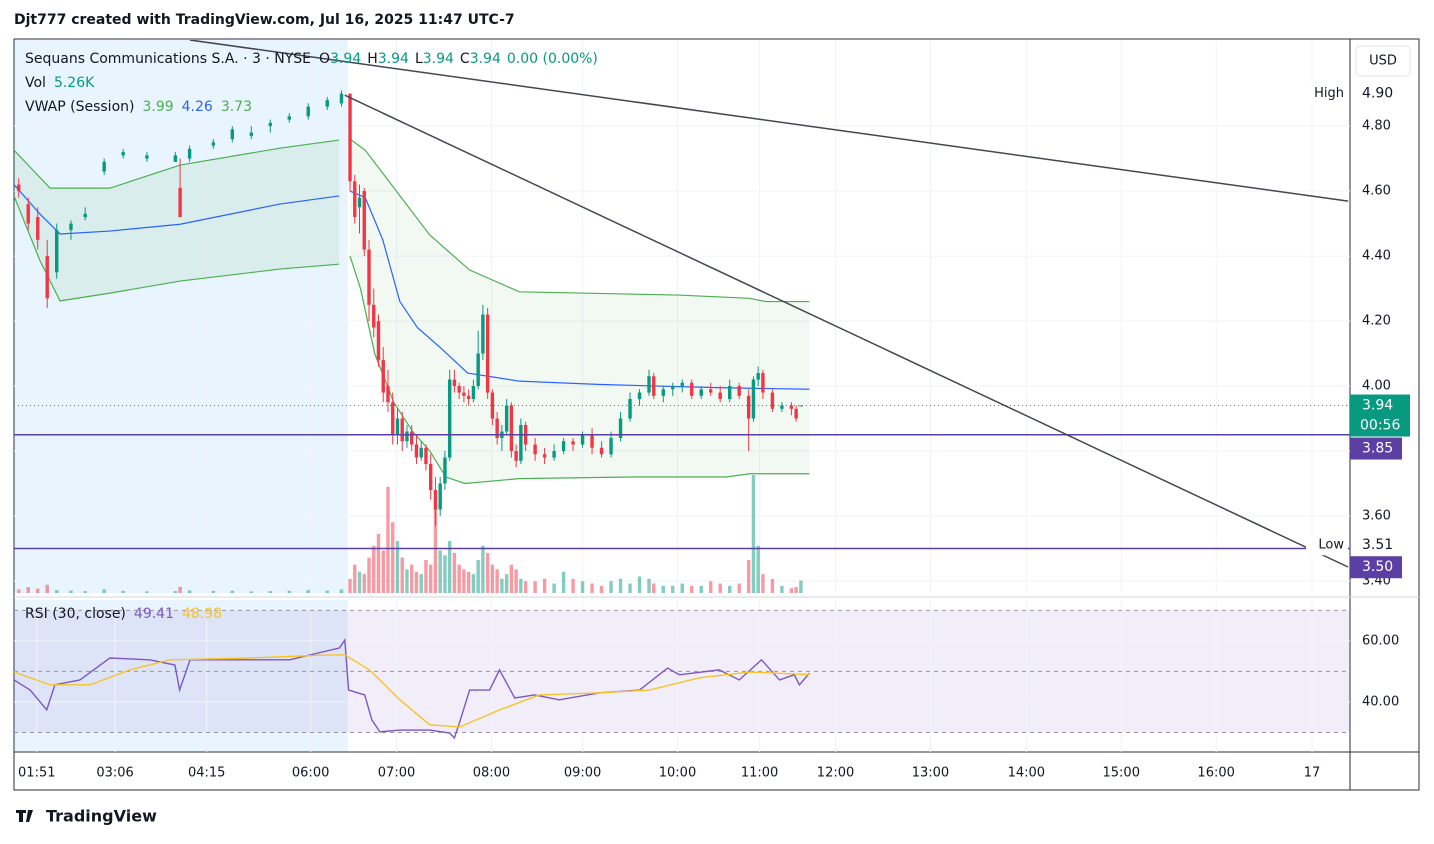  What do you see at coordinates (759, 773) in the screenshot?
I see `x-tick-label: 11:00` at bounding box center [759, 773].